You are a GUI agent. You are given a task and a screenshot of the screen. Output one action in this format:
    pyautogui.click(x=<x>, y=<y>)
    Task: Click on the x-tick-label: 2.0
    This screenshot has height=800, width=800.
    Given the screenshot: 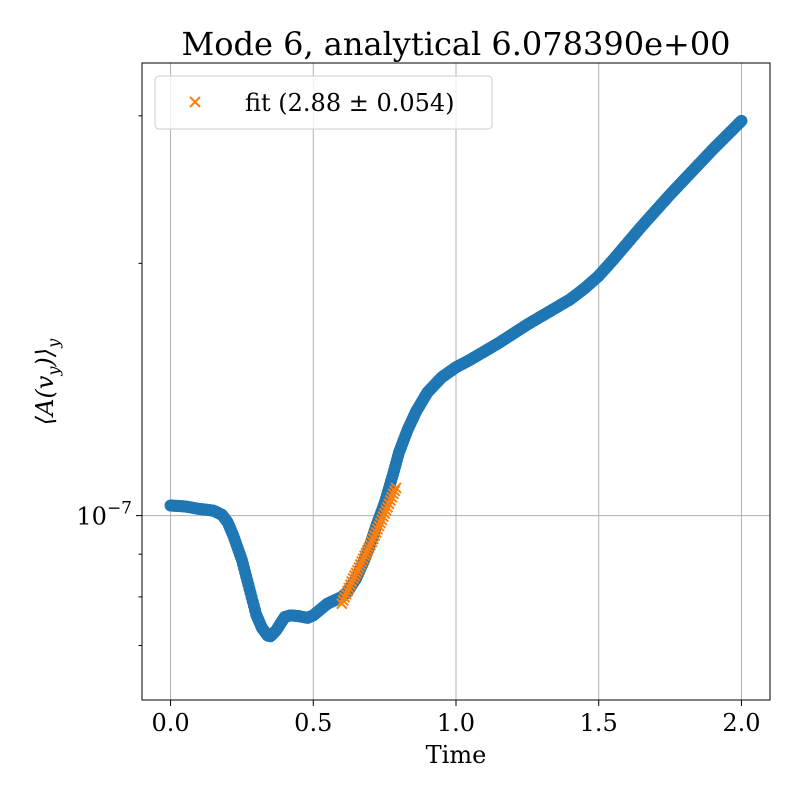 What is the action you would take?
    pyautogui.click(x=741, y=723)
    